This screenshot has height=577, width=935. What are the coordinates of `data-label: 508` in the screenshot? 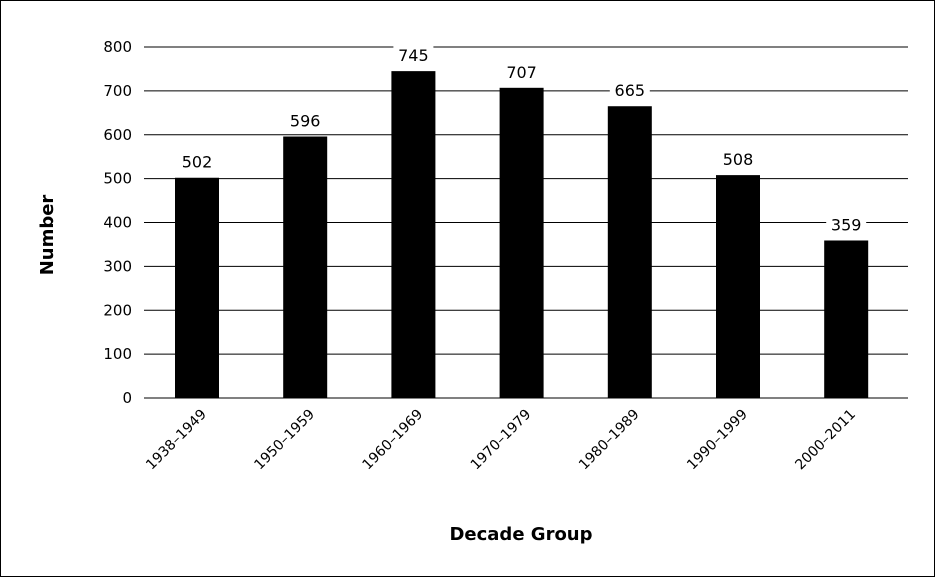 It's located at (738, 159).